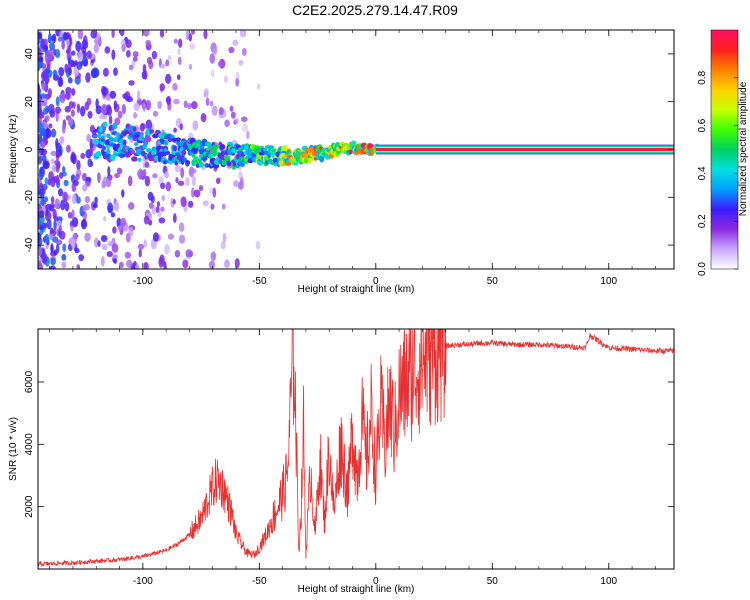  I want to click on spectrogram-ridge, so click(383, 145).